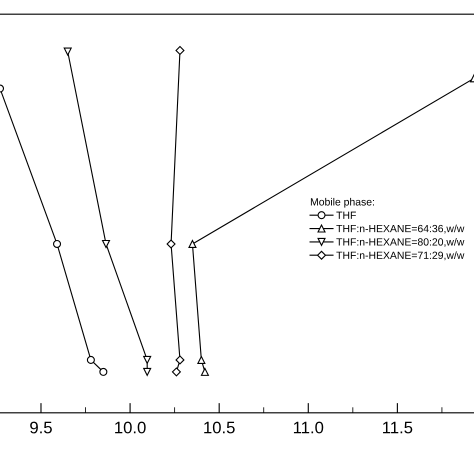  What do you see at coordinates (41, 428) in the screenshot?
I see `x-tick-label: 9.5` at bounding box center [41, 428].